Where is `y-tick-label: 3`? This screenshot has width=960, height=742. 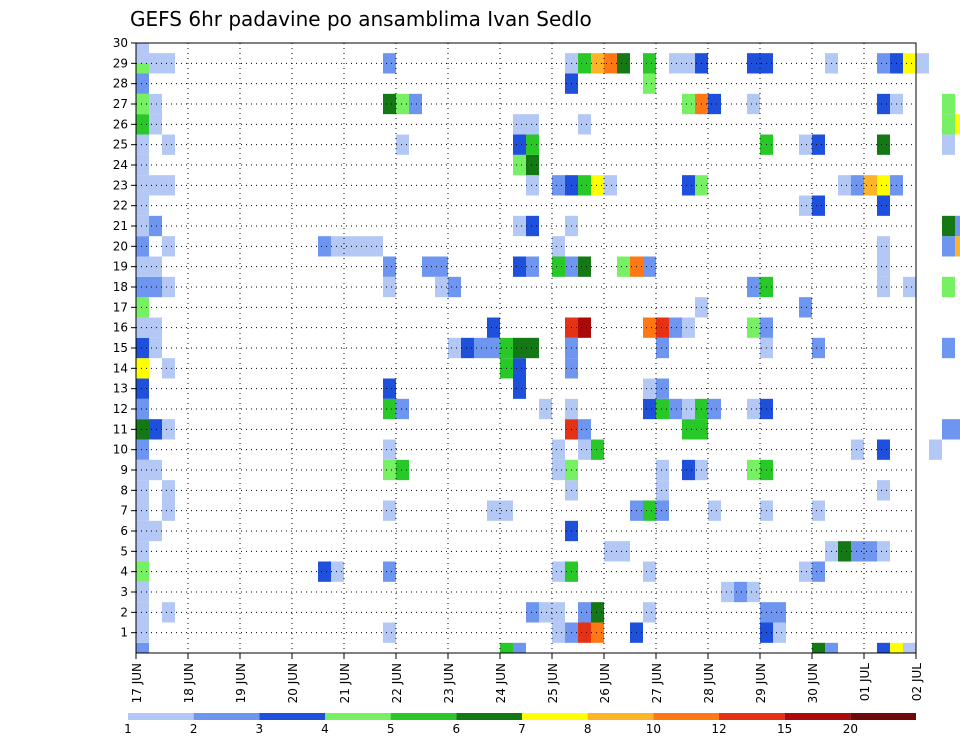
y-tick-label: 3 is located at coordinates (124, 592).